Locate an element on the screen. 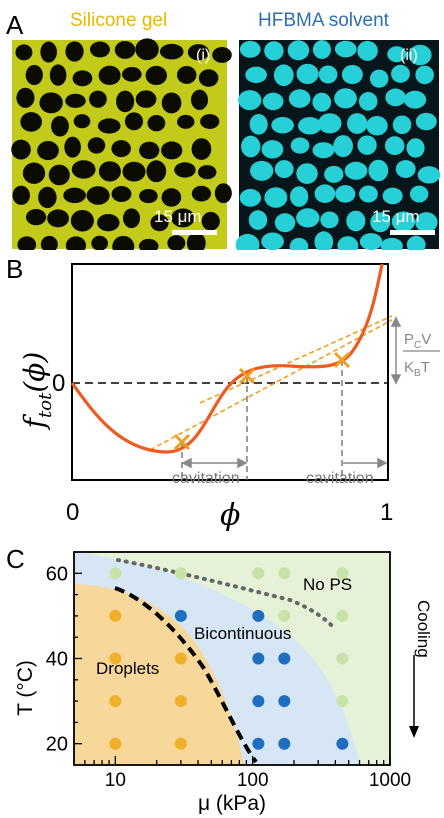  solvent-scale-label: 15 μm is located at coordinates (396, 216).